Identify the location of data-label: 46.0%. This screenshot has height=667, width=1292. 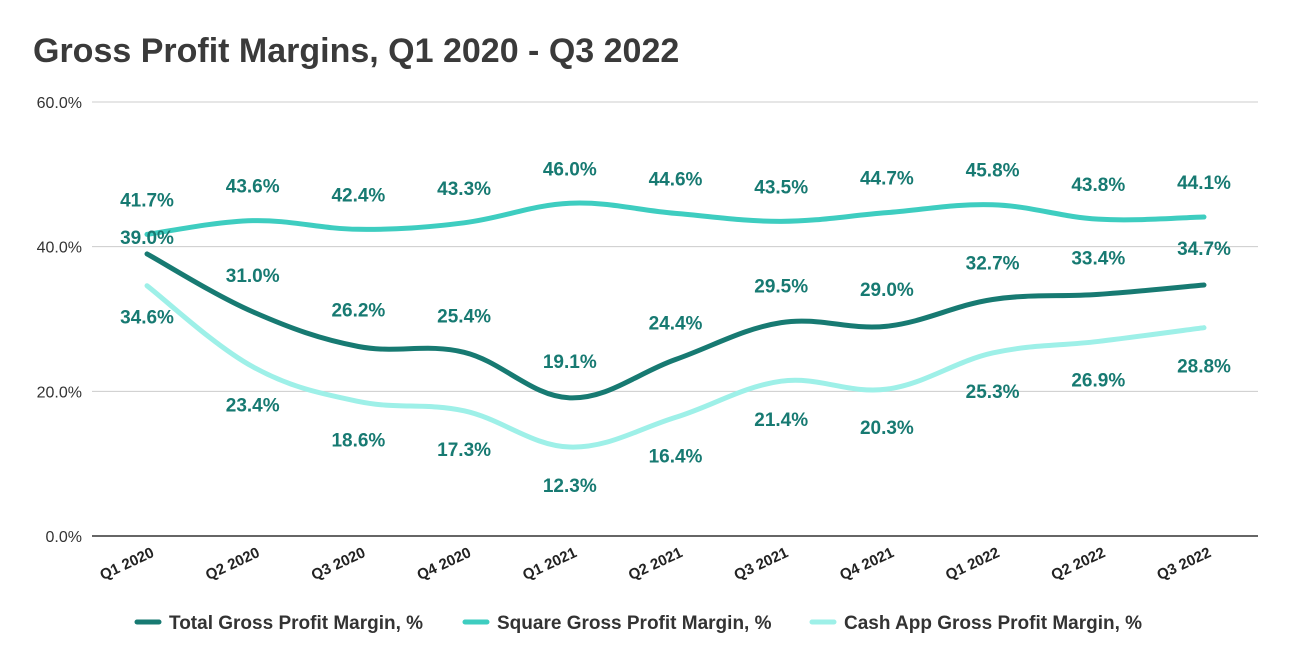
(570, 169).